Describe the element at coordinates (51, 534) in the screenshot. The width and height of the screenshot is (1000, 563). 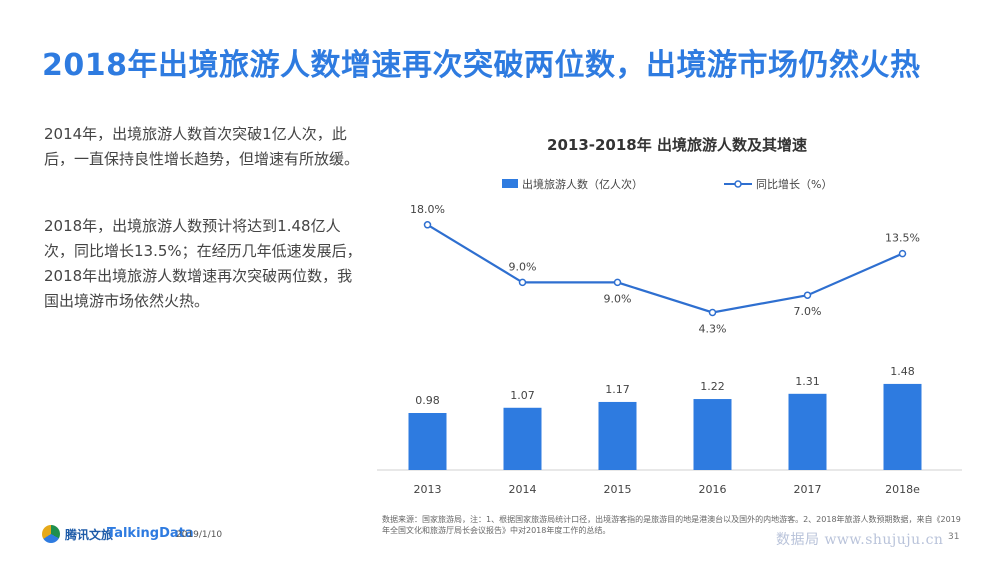
I see `tencent-logo-icon` at that location.